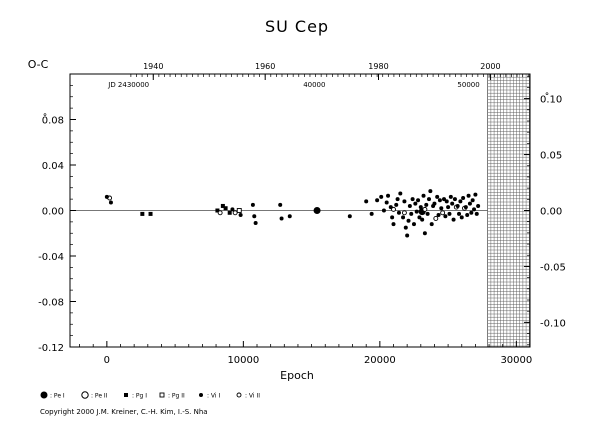 This screenshot has width=590, height=425. What do you see at coordinates (490, 66) in the screenshot?
I see `top-year-label: 2000` at bounding box center [490, 66].